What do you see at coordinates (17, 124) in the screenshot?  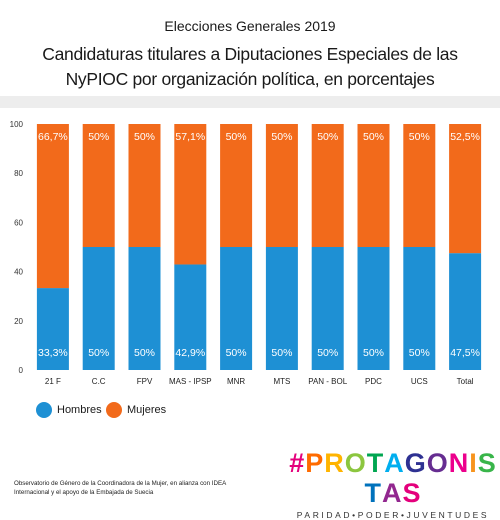 I see `y-tick-label: 100` at bounding box center [17, 124].